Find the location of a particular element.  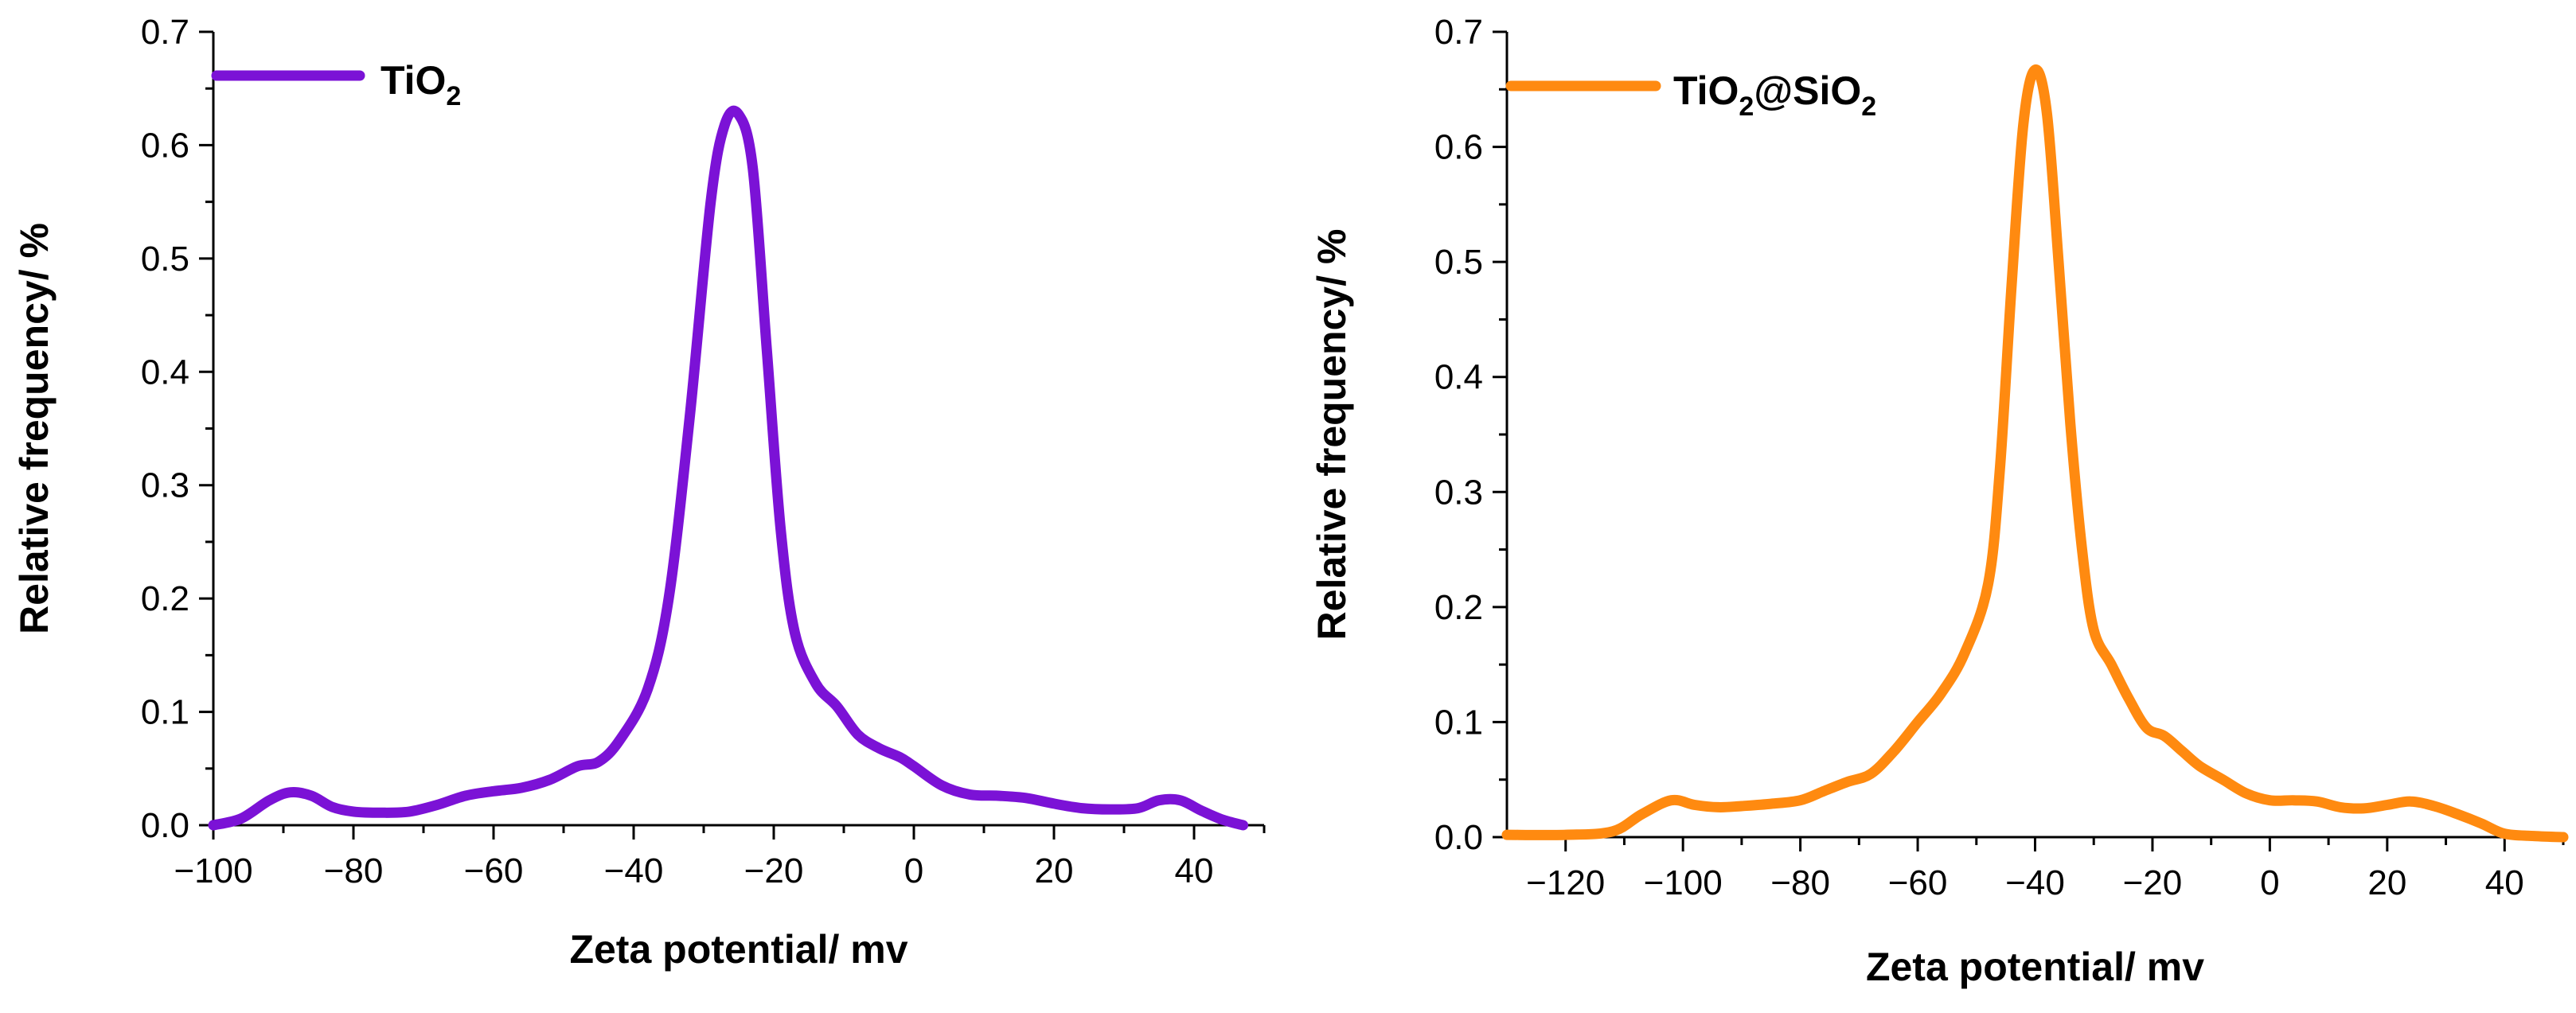

legend-label-subscript-2: 2 is located at coordinates (1868, 107).